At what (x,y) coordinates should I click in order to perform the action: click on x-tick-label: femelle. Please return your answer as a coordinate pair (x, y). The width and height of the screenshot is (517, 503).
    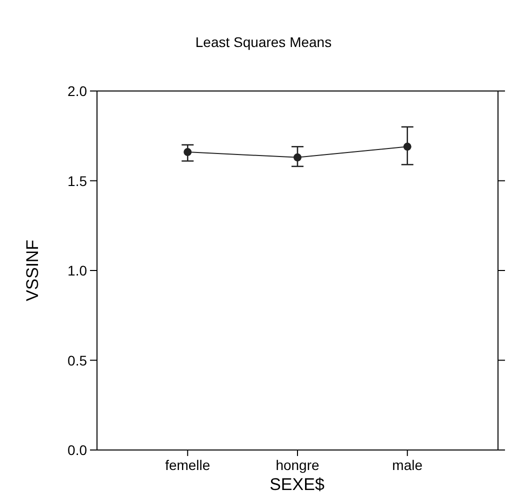
    Looking at the image, I should click on (187, 465).